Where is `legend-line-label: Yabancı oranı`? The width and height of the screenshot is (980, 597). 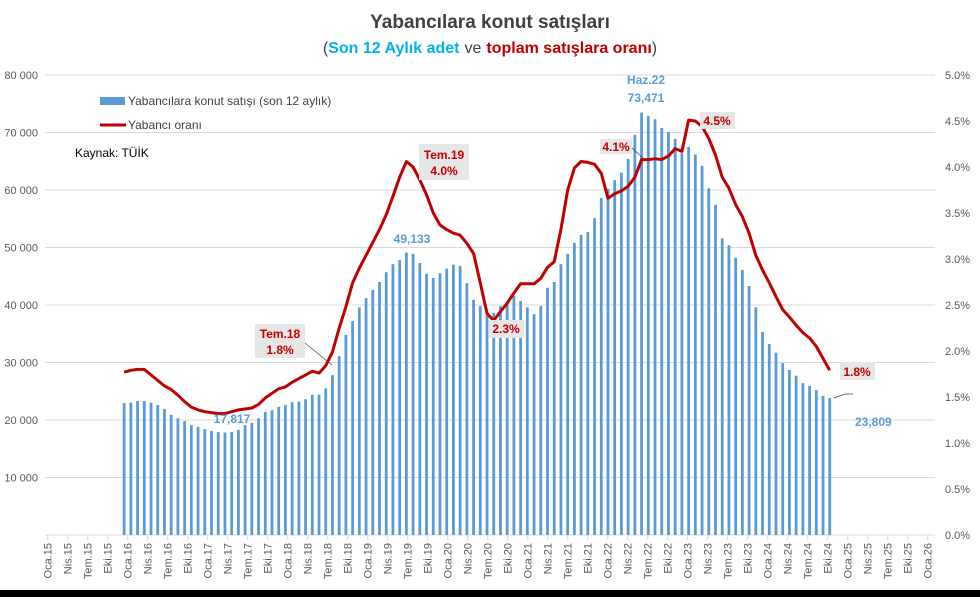
legend-line-label: Yabancı oranı is located at coordinates (165, 125).